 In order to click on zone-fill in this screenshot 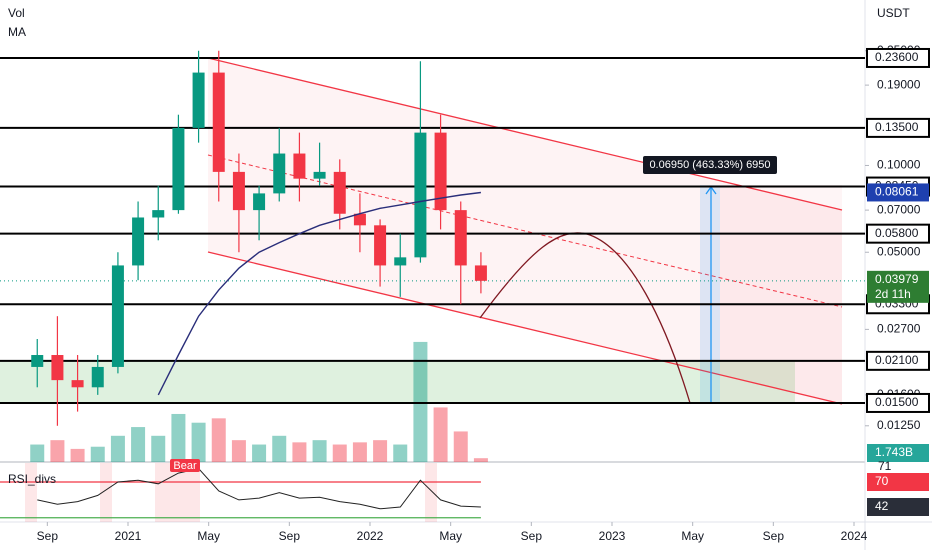, I will do `click(781, 294)`.